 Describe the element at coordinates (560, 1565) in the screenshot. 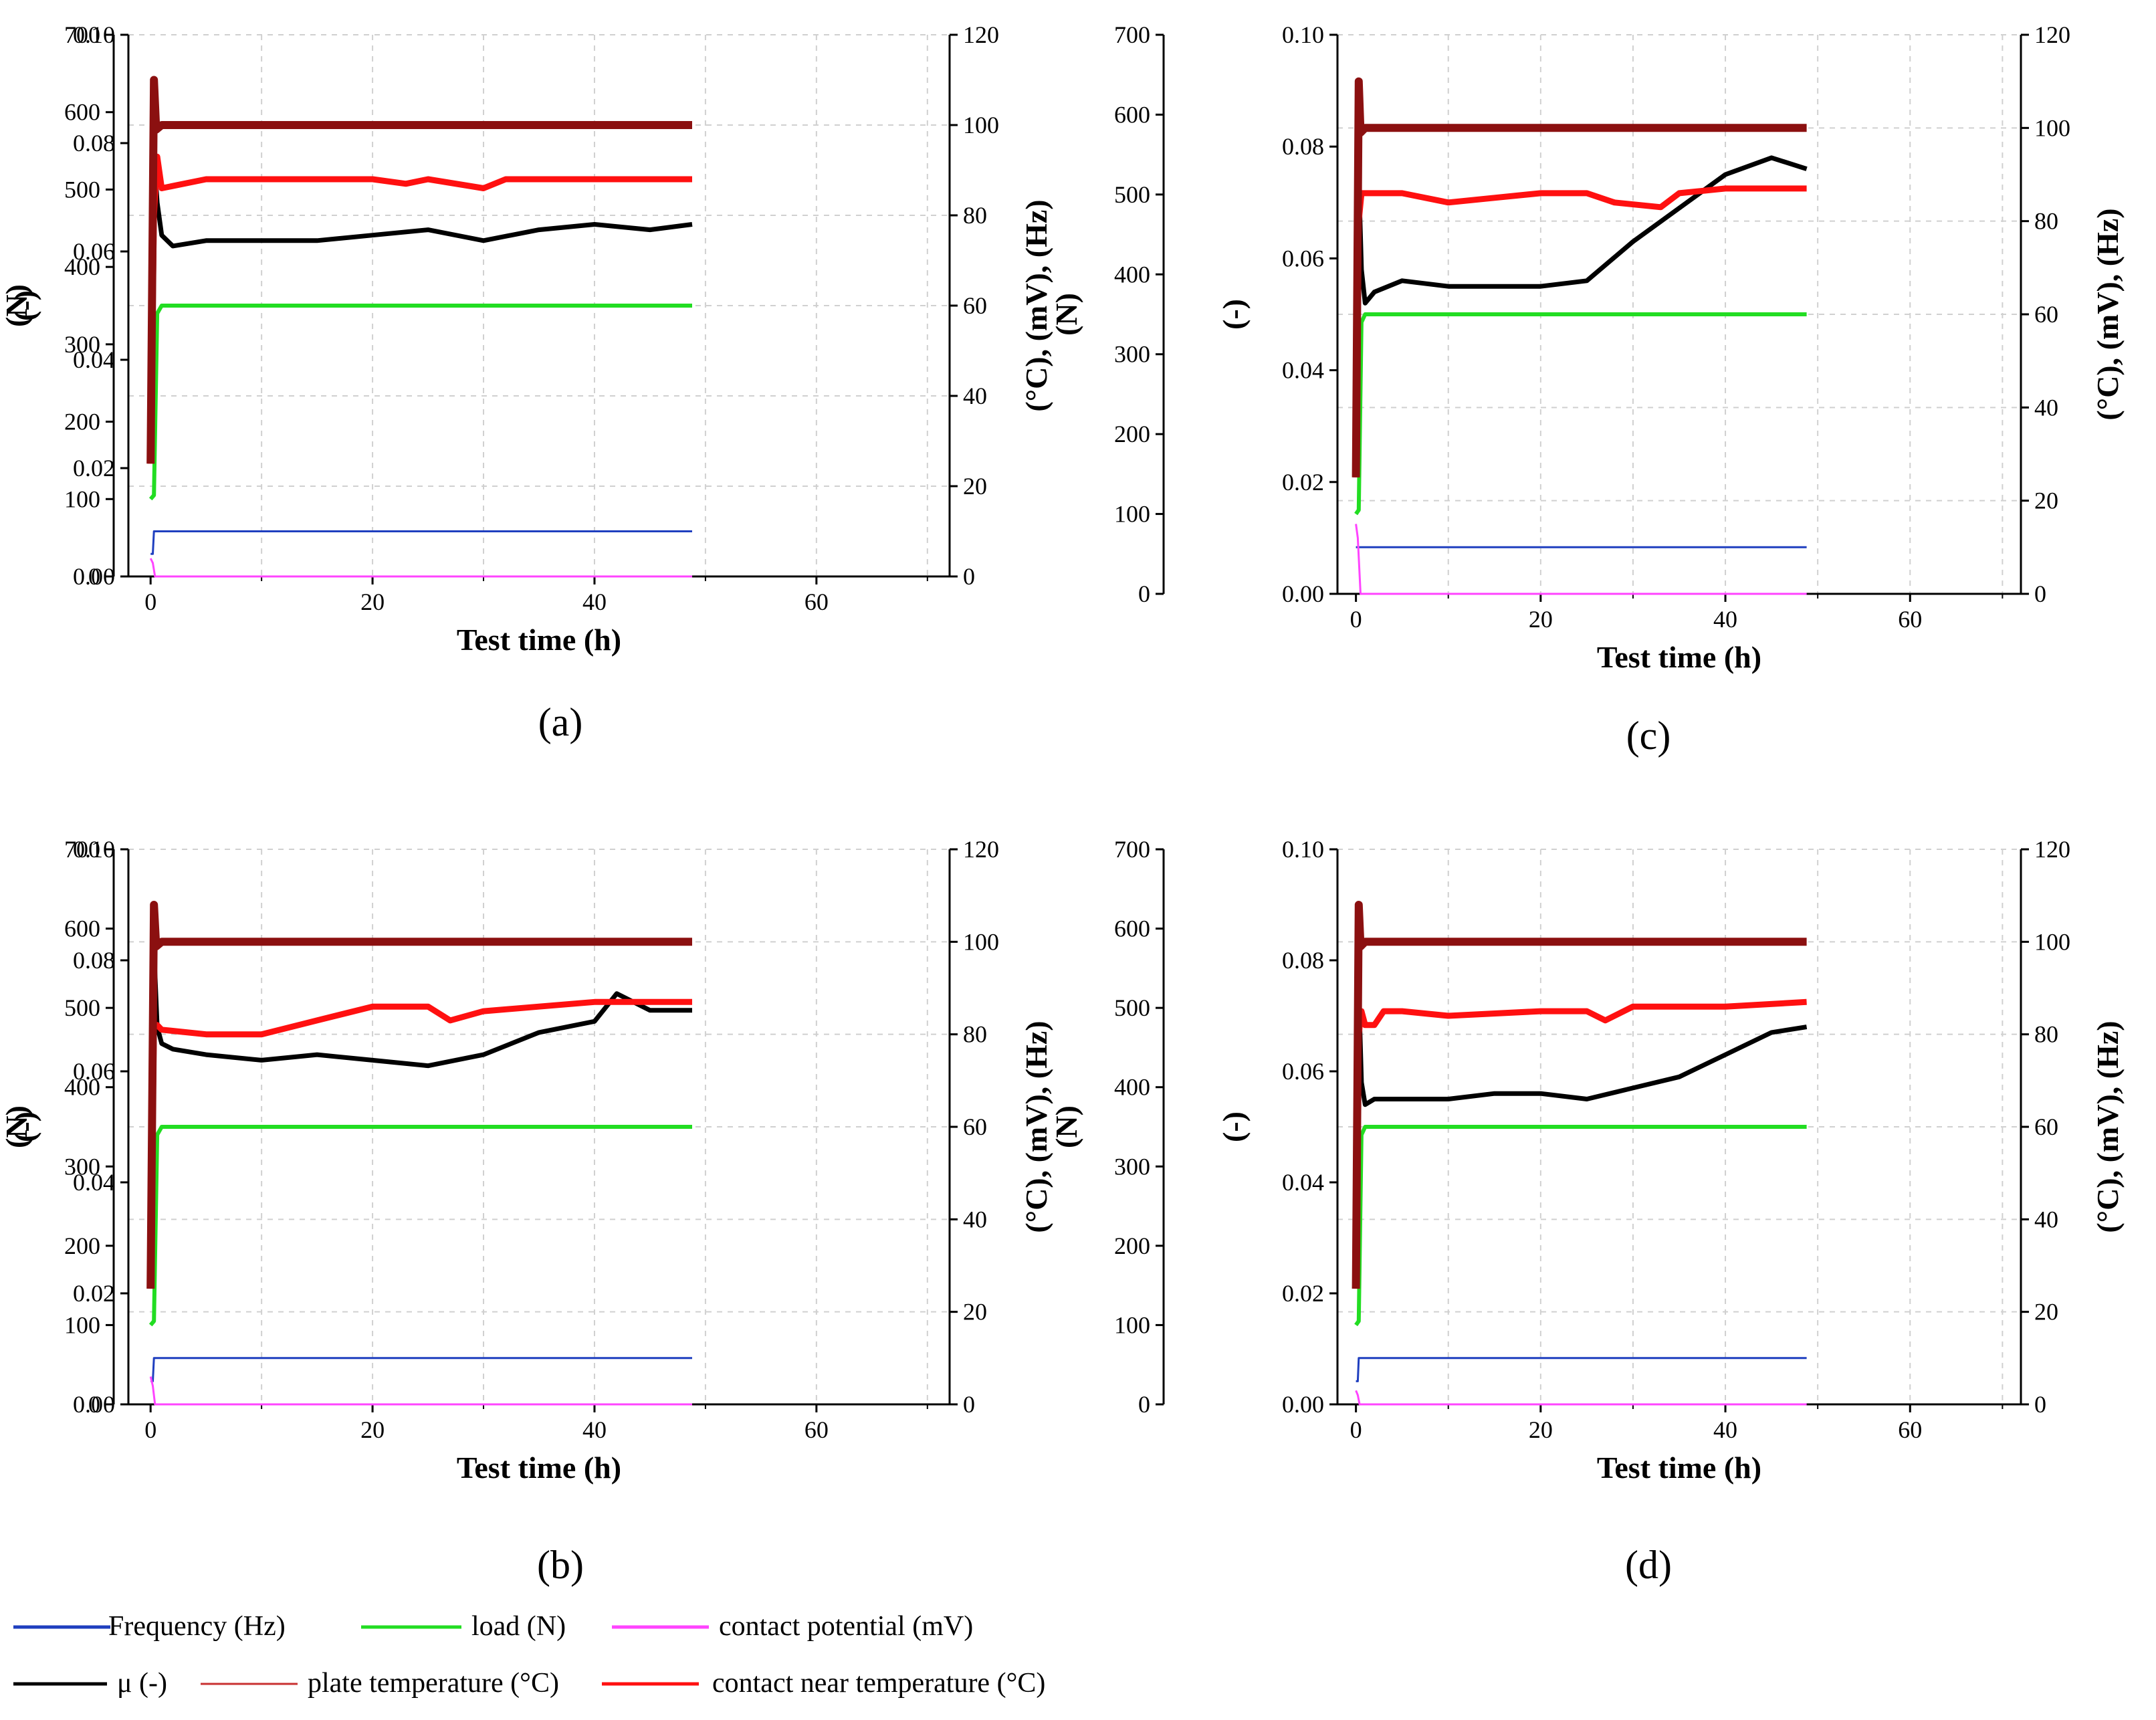

I see `panel-caption: (b)` at that location.